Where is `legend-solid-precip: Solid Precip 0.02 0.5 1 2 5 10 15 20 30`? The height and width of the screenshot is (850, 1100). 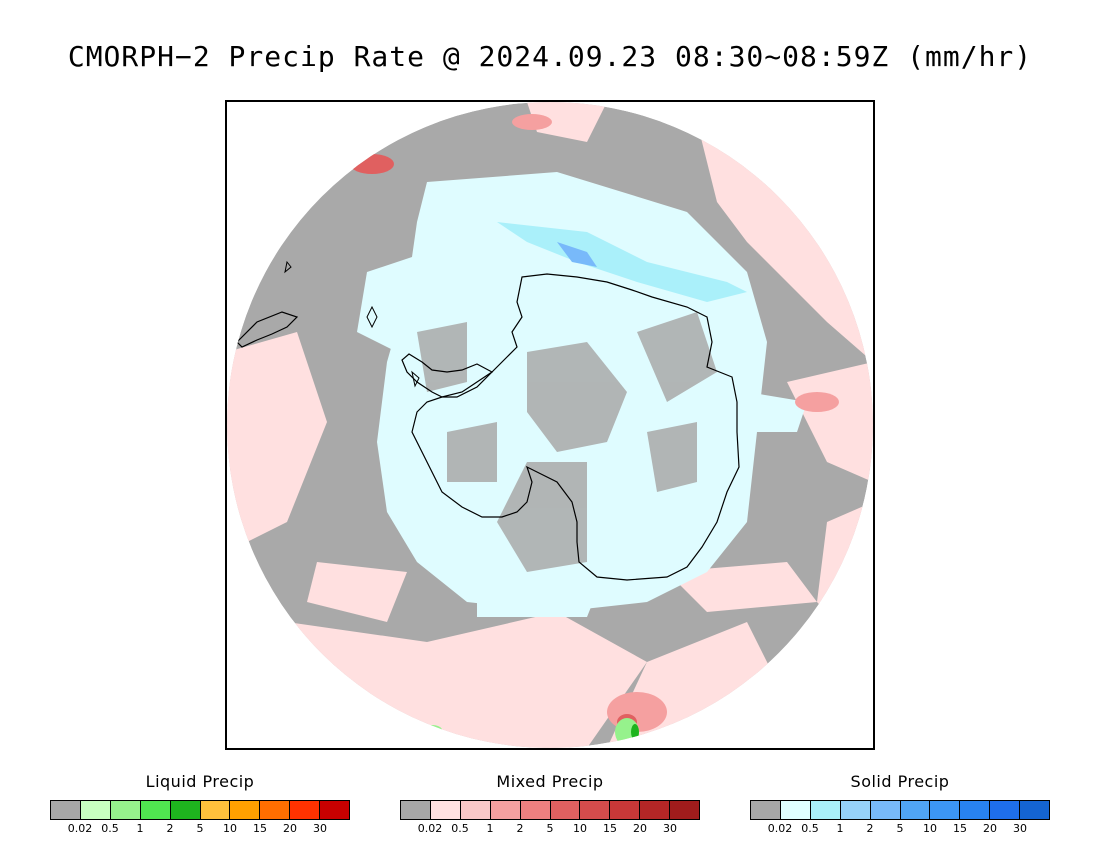 legend-solid-precip: Solid Precip 0.02 0.5 1 2 5 10 15 20 30 is located at coordinates (900, 805).